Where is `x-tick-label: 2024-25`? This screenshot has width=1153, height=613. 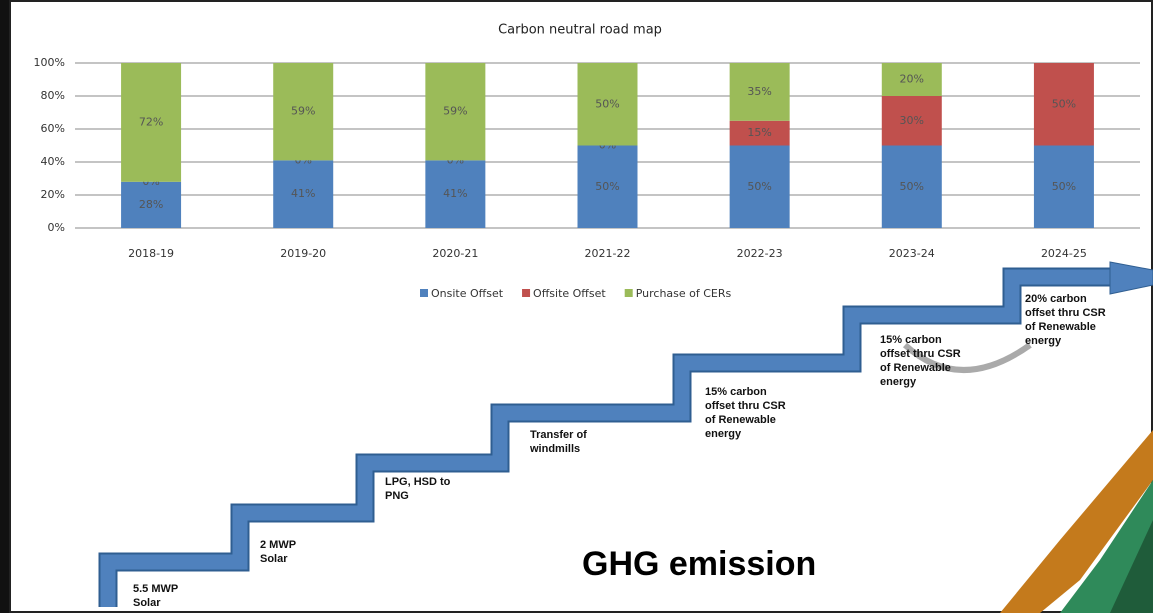 x-tick-label: 2024-25 is located at coordinates (1064, 253).